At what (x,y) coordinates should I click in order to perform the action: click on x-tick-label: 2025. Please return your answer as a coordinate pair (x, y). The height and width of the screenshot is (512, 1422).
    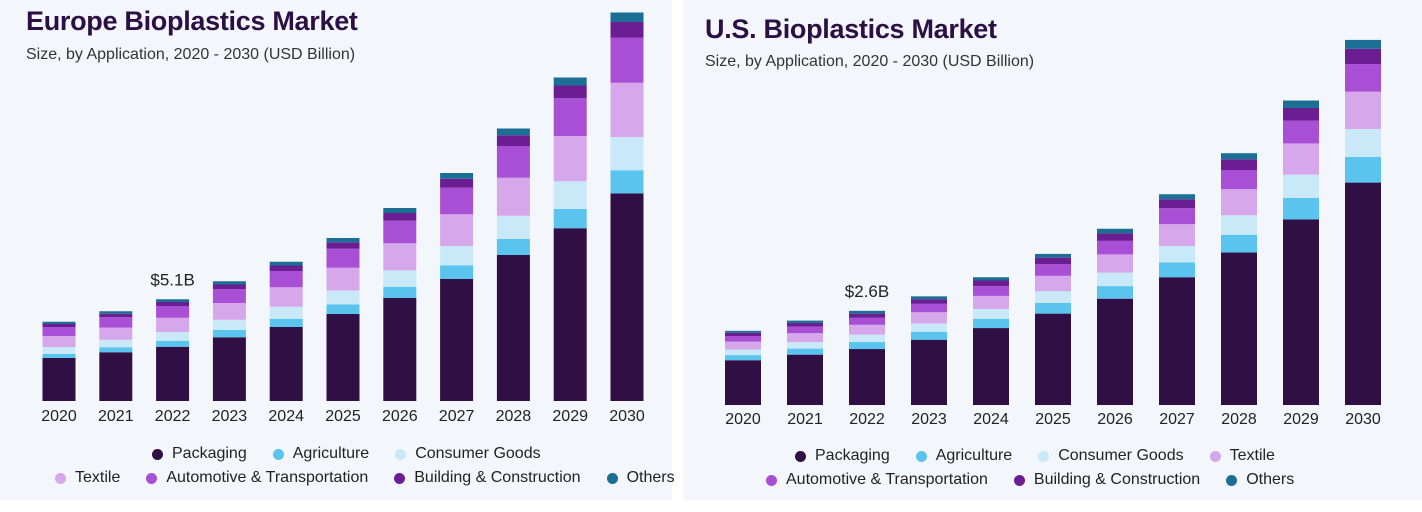
    Looking at the image, I should click on (1053, 419).